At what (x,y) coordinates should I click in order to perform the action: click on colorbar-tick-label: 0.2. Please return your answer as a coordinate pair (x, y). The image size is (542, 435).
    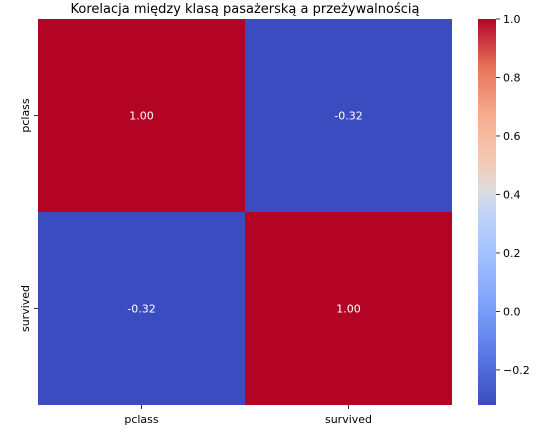
    Looking at the image, I should click on (512, 253).